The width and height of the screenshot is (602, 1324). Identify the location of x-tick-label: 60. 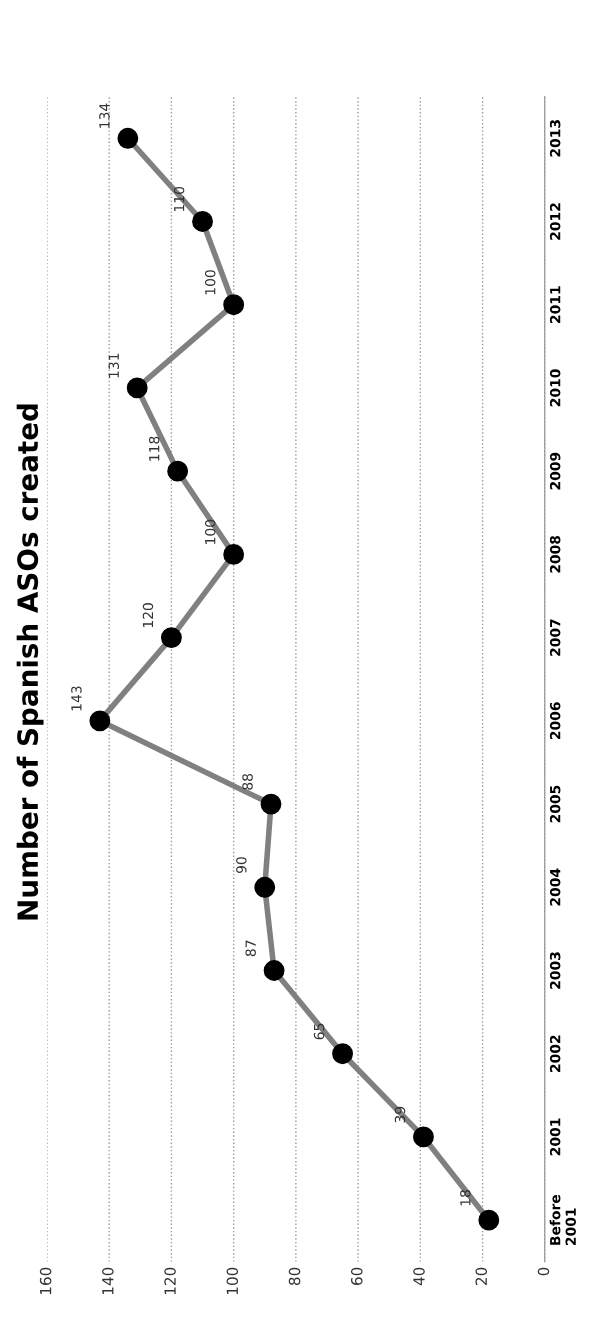
(356, 1276).